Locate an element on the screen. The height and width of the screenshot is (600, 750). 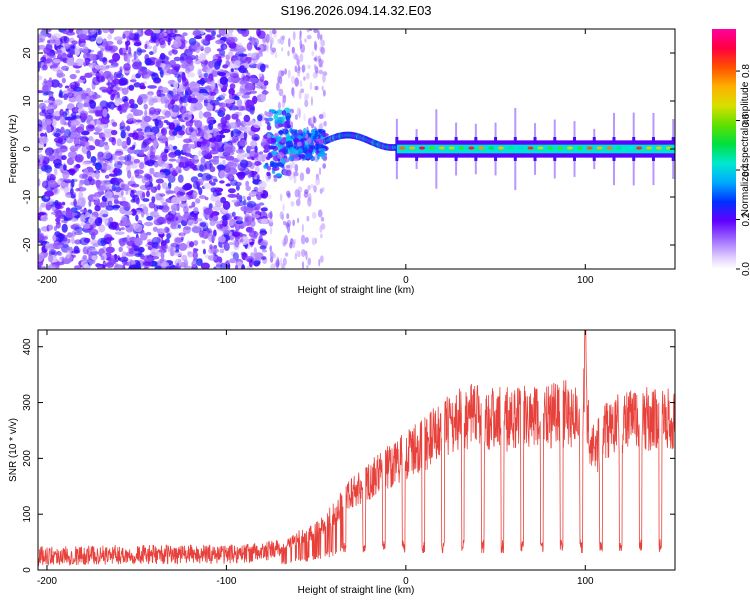
spectrogram-ytick-label: -10 is located at coordinates (27, 196).